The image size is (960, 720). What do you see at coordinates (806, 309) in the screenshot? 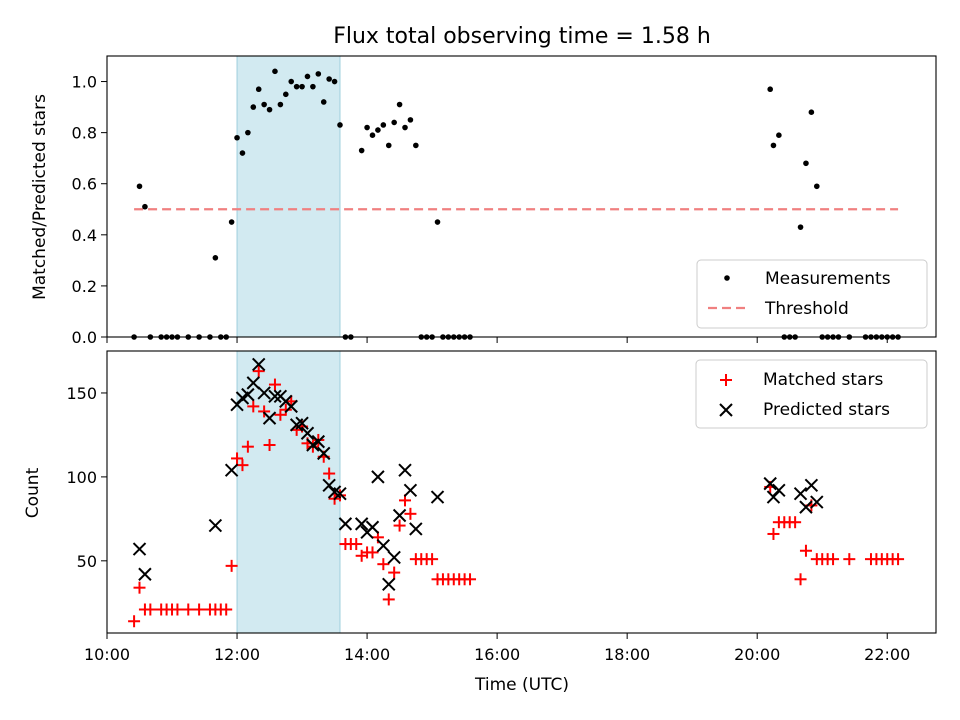
I see `legend-label-threshold: Threshold` at bounding box center [806, 309].